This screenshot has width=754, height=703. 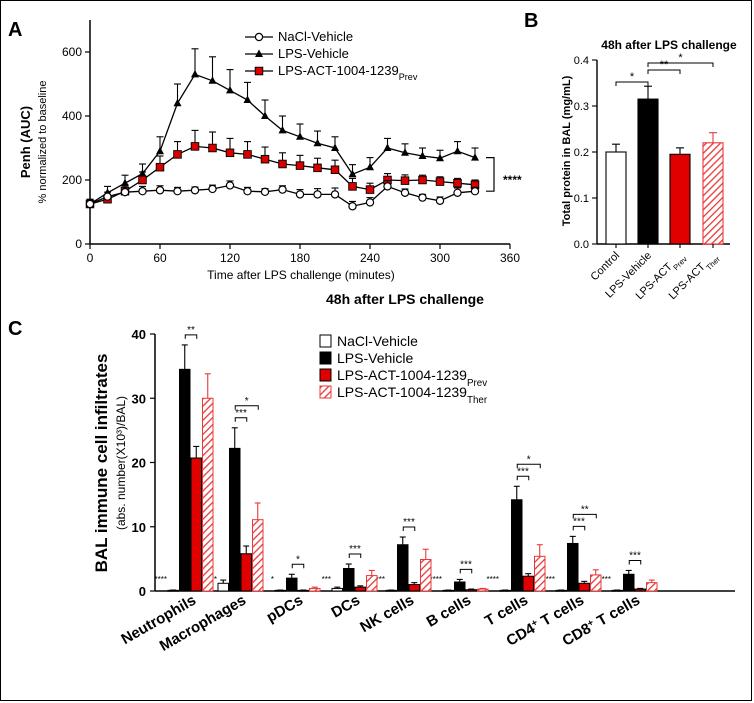 I want to click on c-legend-label-0: NaCl-Vehicle, so click(x=377, y=341).